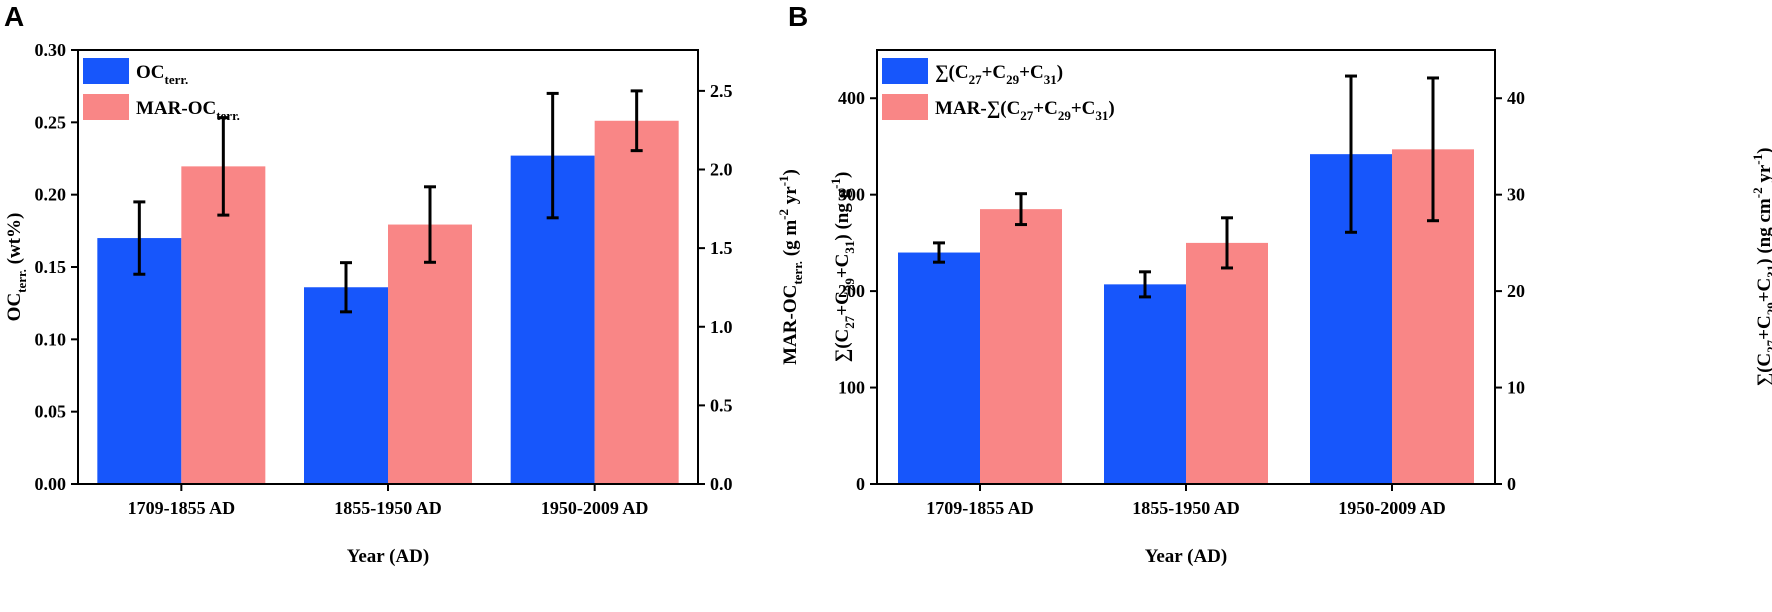 This screenshot has width=1772, height=612. I want to click on y-tick-label-left: 0.00, so click(51, 484).